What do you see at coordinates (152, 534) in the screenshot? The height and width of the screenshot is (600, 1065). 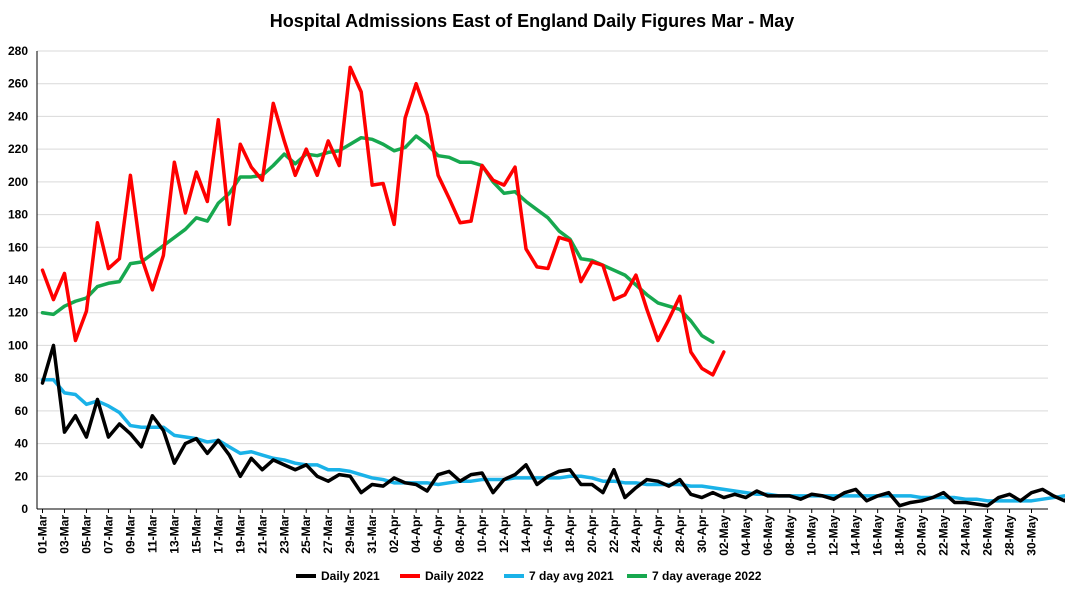 I see `x-tick-label: 11-Mar` at bounding box center [152, 534].